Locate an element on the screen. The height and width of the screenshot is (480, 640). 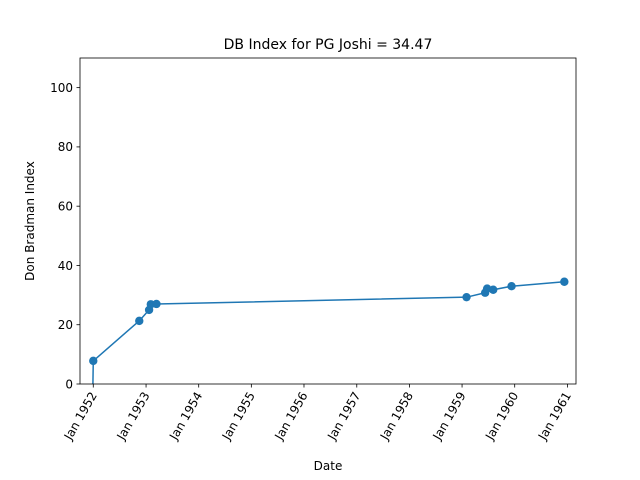
x-tick-label: Jan 1959 is located at coordinates (449, 417).